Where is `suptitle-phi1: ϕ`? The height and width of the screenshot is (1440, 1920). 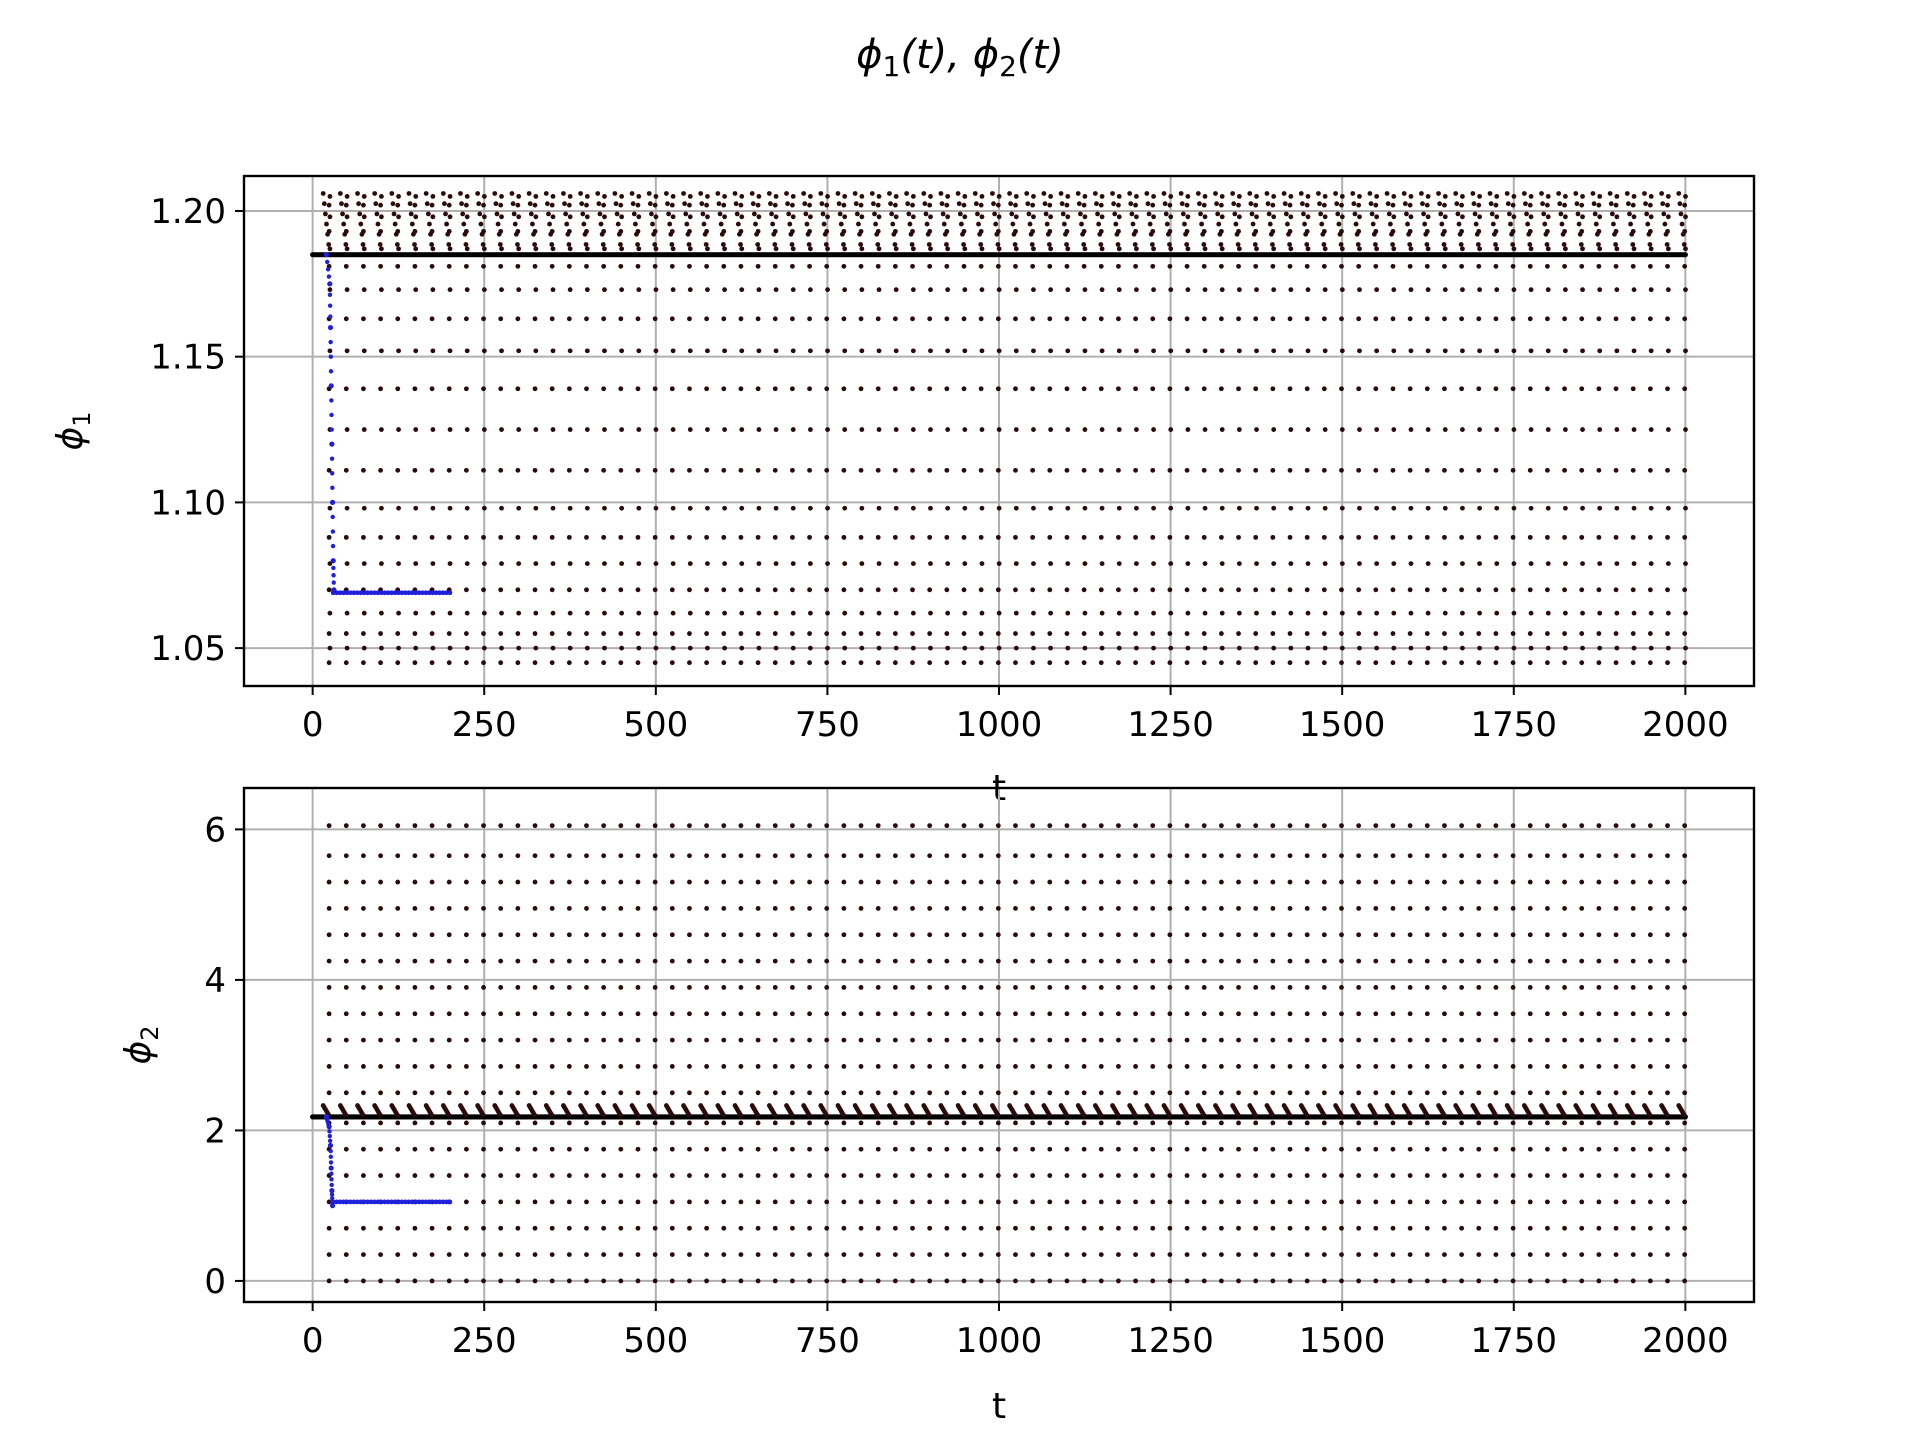 suptitle-phi1: ϕ is located at coordinates (869, 55).